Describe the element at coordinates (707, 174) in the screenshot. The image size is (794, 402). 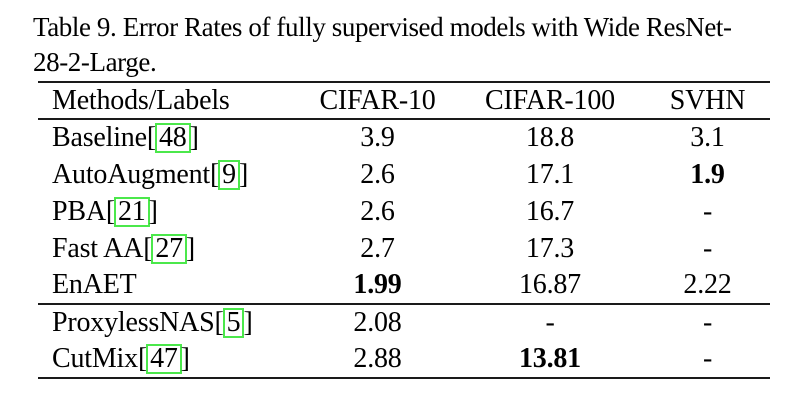
I see `value-cell: 1.9` at that location.